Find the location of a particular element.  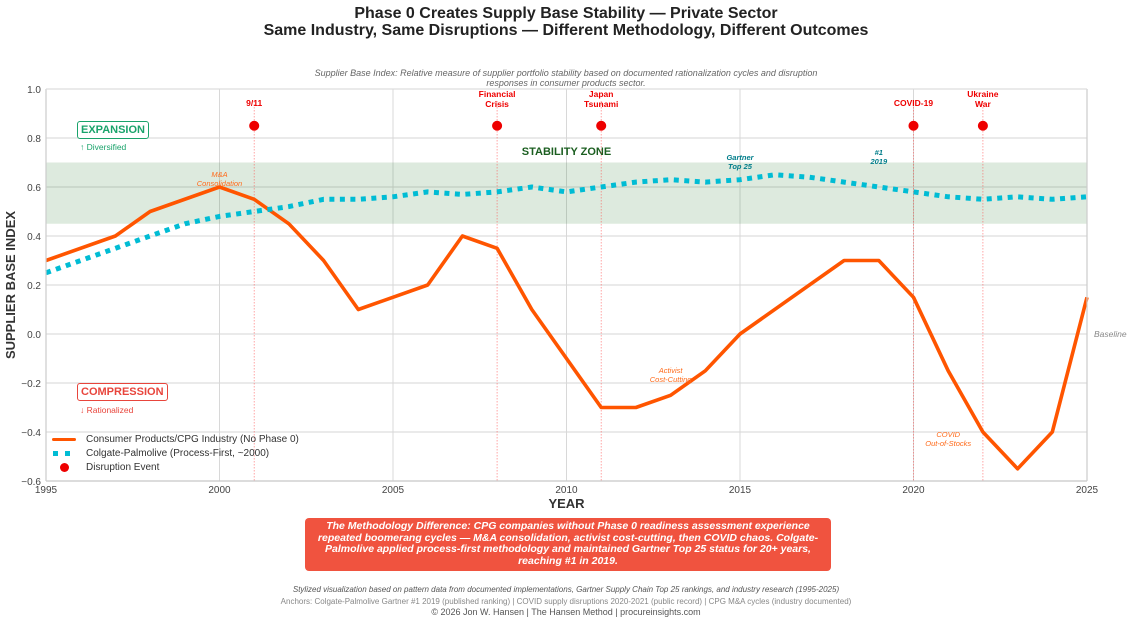

event-label: Financial is located at coordinates (497, 94).